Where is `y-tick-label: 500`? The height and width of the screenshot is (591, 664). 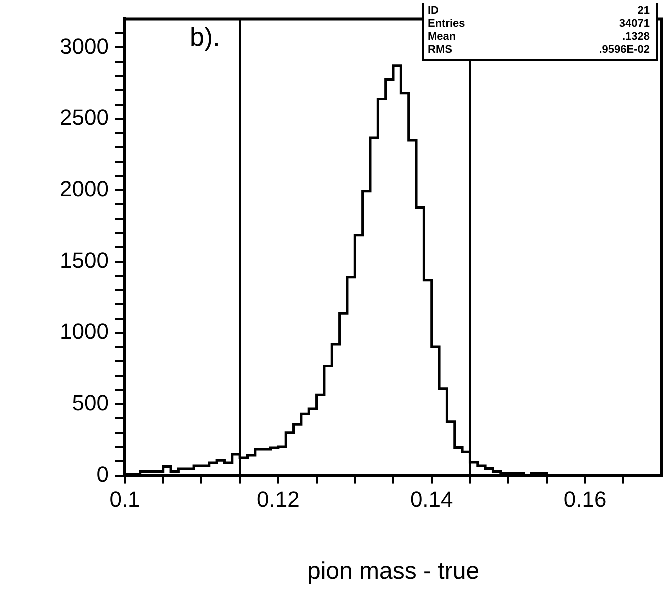 y-tick-label: 500 is located at coordinates (90, 403).